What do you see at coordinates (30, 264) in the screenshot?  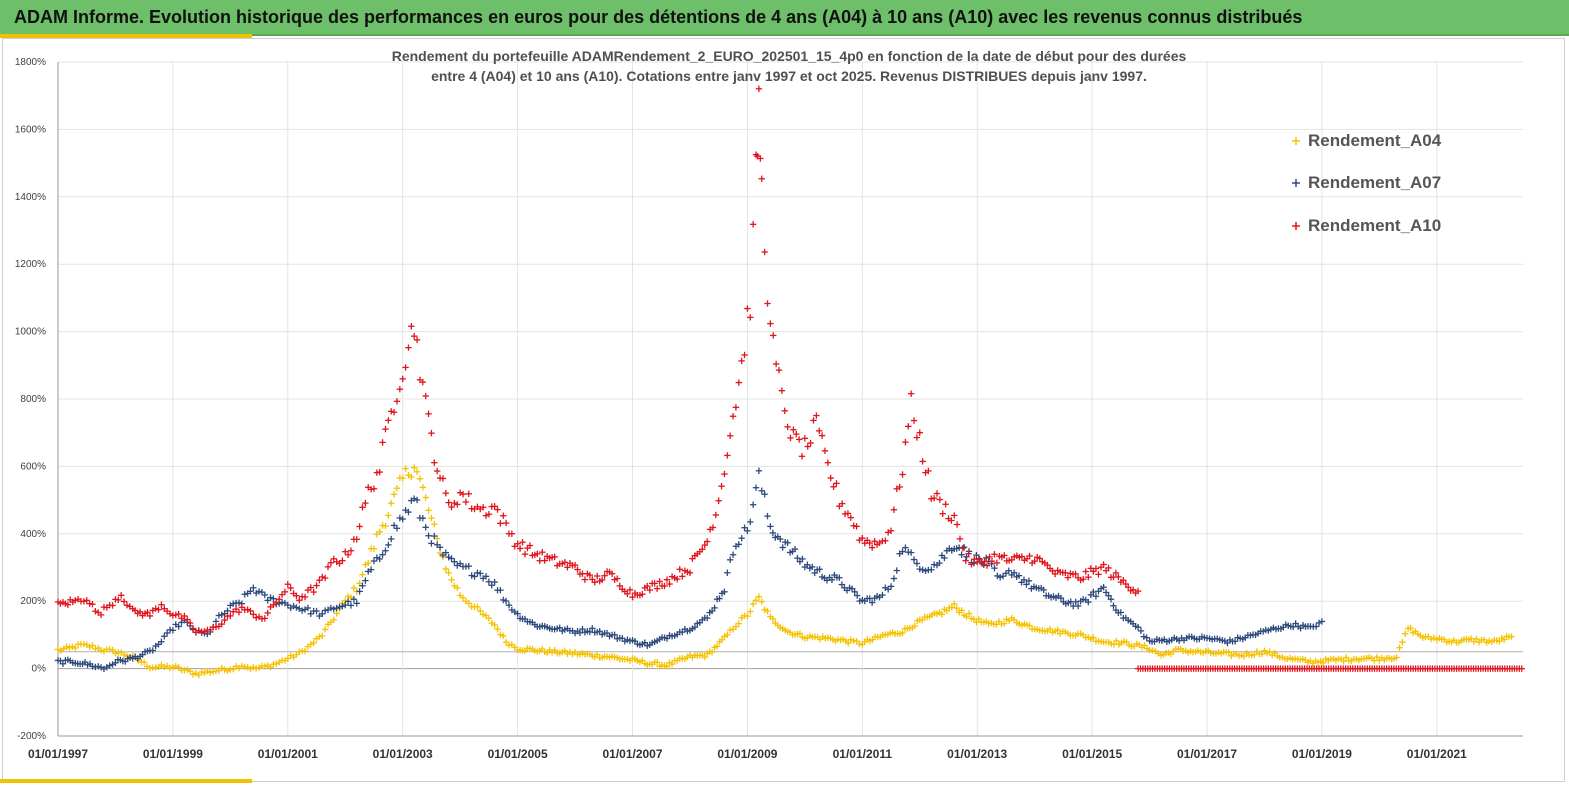 I see `y-tick-label: 1200%` at bounding box center [30, 264].